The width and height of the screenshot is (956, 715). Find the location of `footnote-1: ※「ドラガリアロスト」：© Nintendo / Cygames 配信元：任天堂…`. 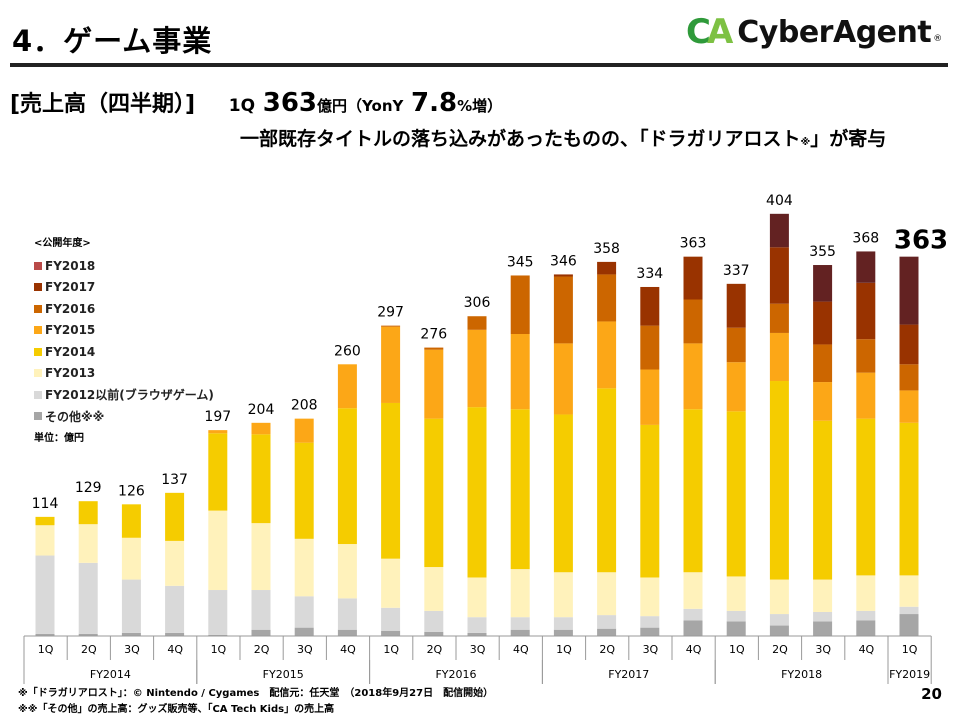

footnote-1: ※「ドラガリアロスト」：© Nintendo / Cygames 配信元：任天堂… is located at coordinates (256, 693).